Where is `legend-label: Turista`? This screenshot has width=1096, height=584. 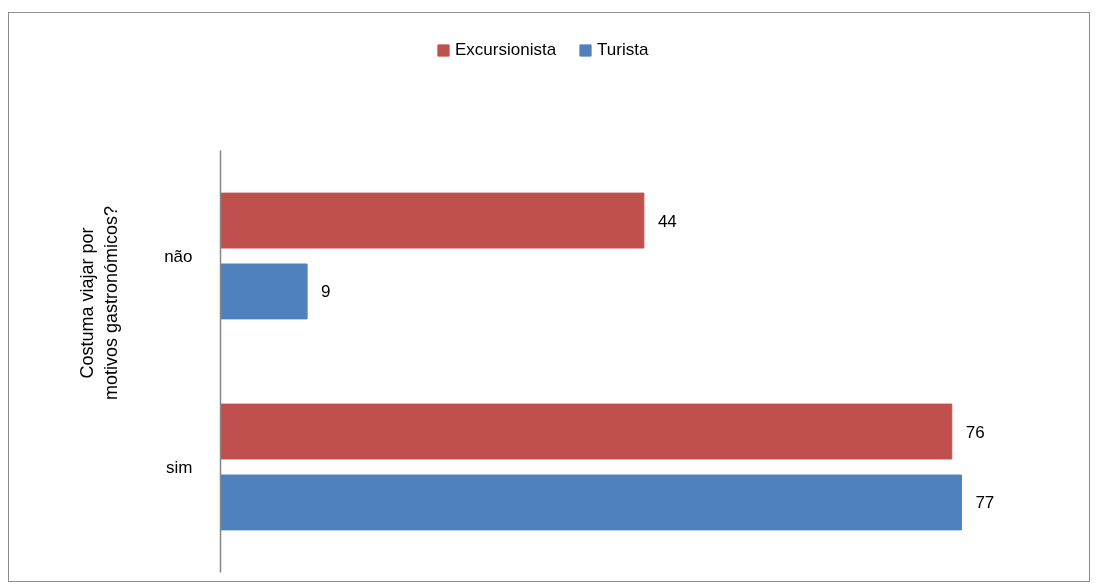 legend-label: Turista is located at coordinates (623, 50).